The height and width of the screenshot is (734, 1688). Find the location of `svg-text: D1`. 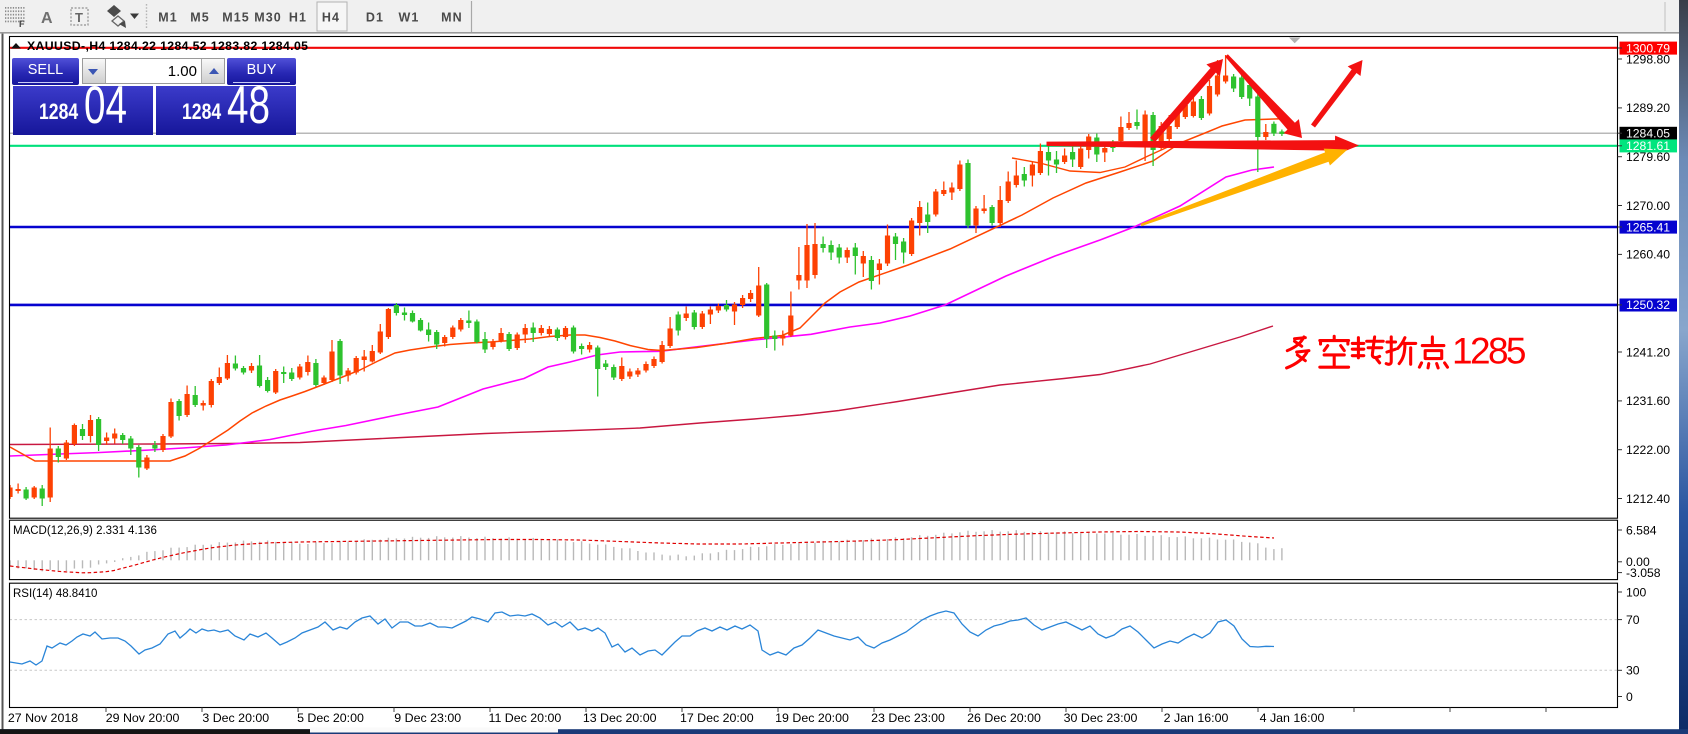

svg-text: D1 is located at coordinates (375, 18).